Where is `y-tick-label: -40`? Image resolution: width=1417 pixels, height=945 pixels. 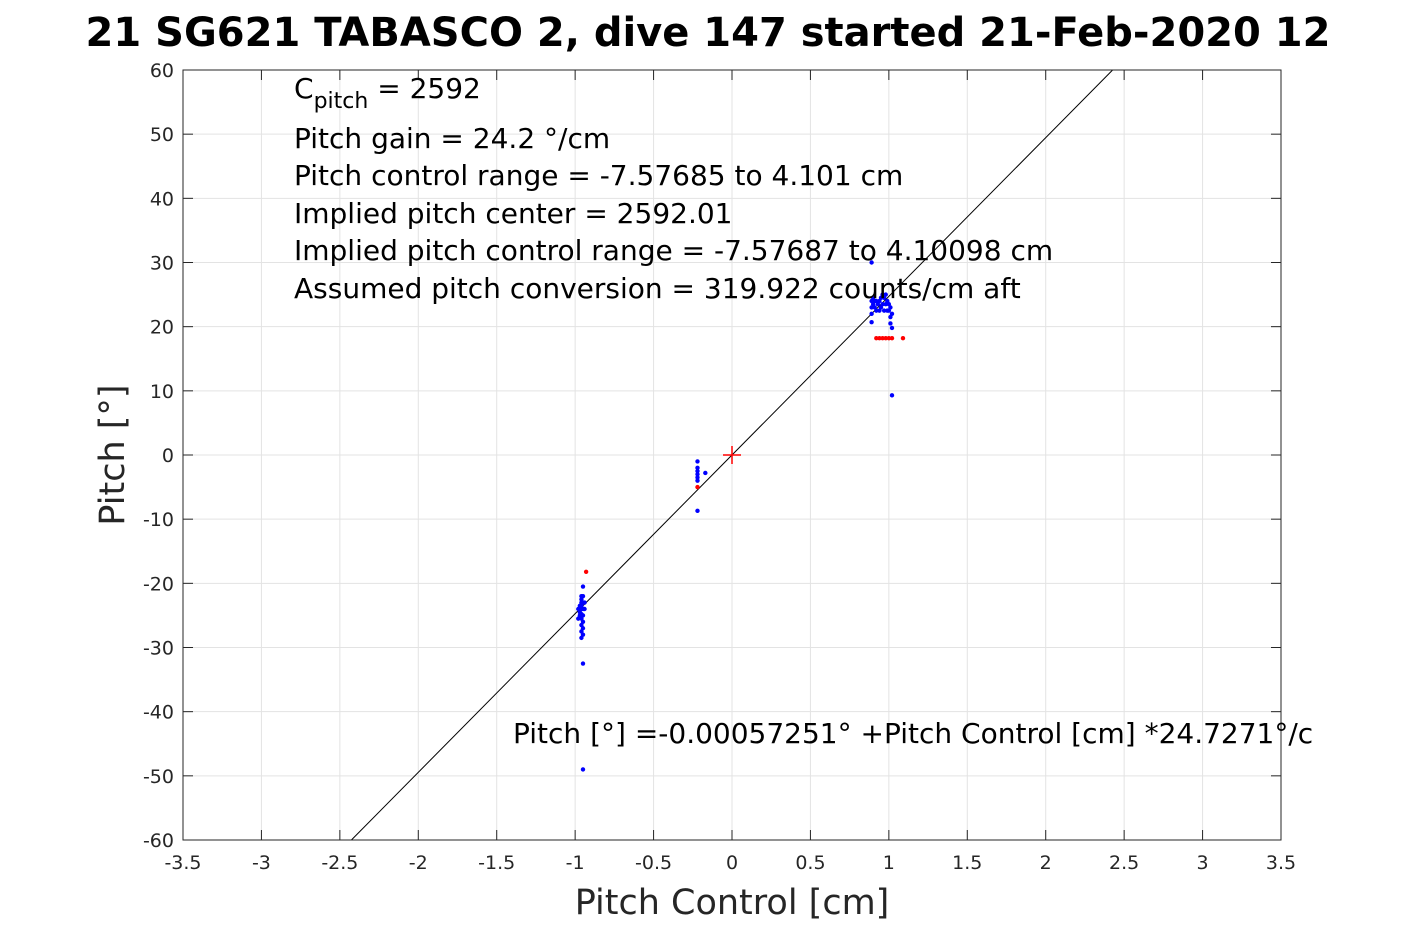
y-tick-label: -40 is located at coordinates (158, 713).